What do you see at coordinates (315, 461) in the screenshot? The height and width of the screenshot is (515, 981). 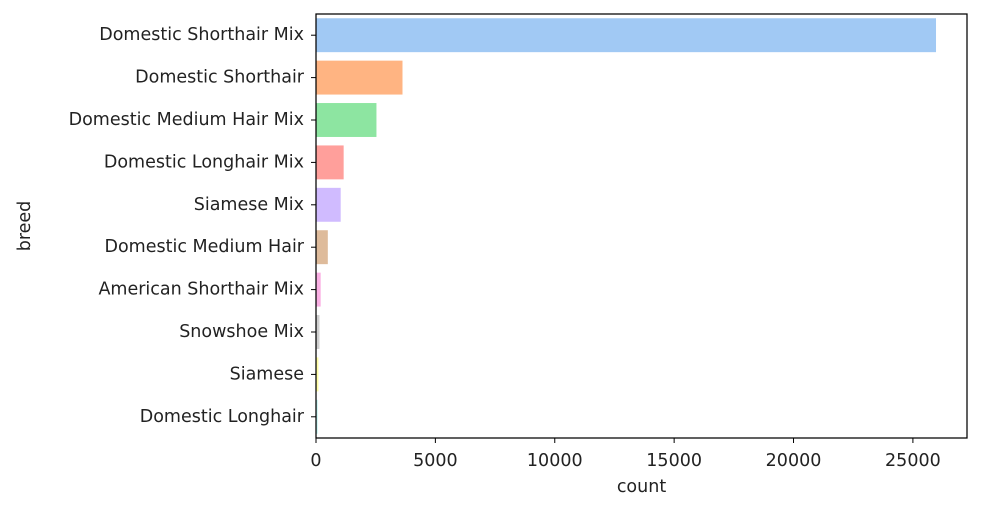 I see `x-tick-label: 0` at bounding box center [315, 461].